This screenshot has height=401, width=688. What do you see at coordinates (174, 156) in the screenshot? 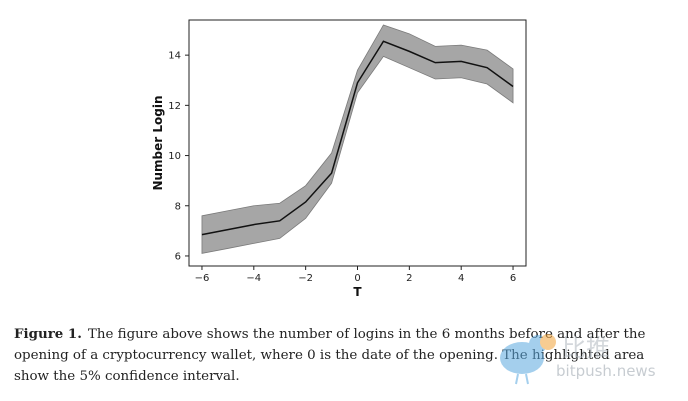
I see `y-tick-label: 10` at bounding box center [174, 156].